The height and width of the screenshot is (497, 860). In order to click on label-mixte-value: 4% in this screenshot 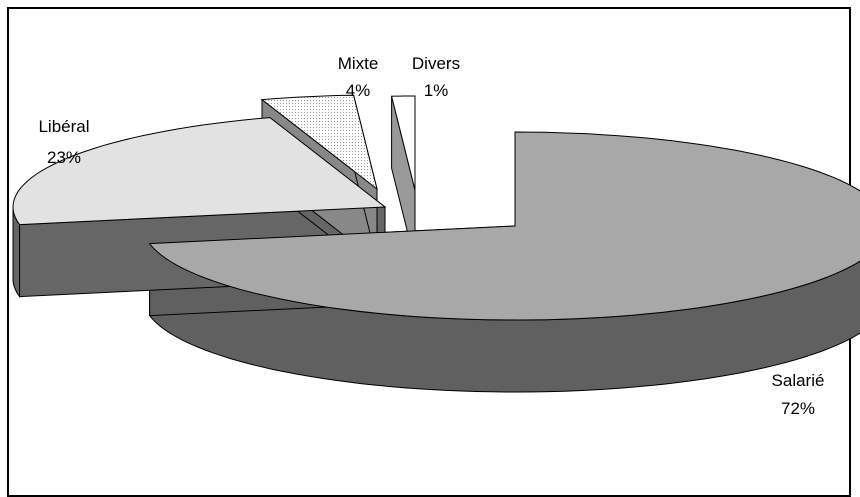, I will do `click(358, 90)`.